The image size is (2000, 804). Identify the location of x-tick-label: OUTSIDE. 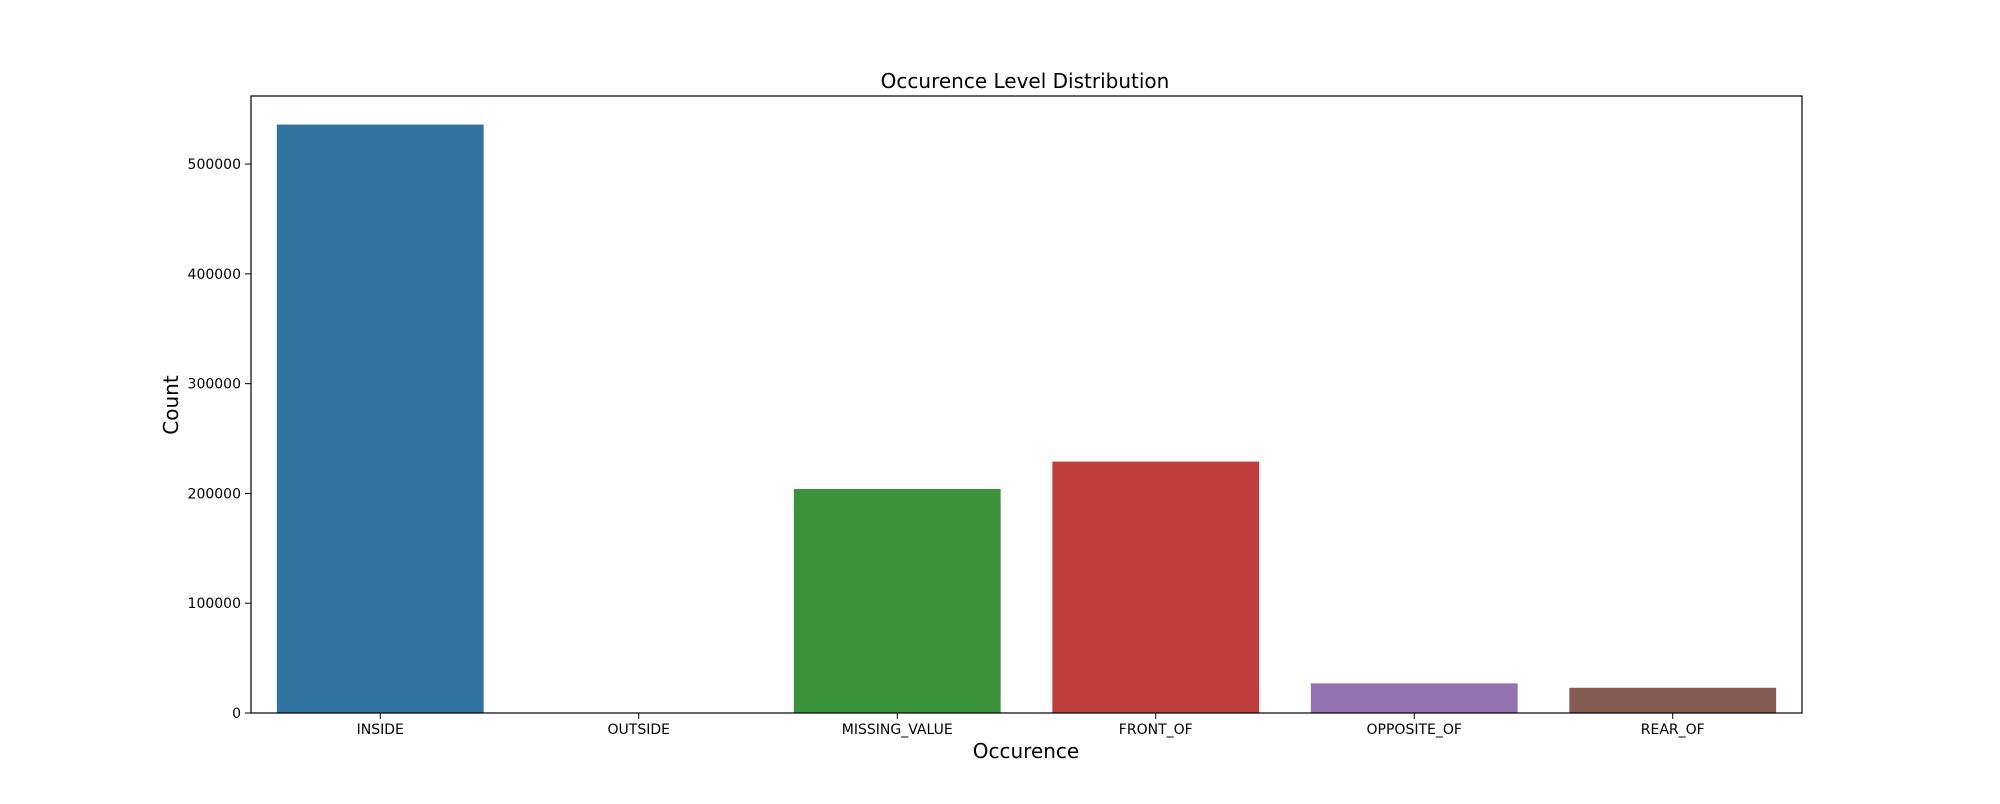
(639, 730).